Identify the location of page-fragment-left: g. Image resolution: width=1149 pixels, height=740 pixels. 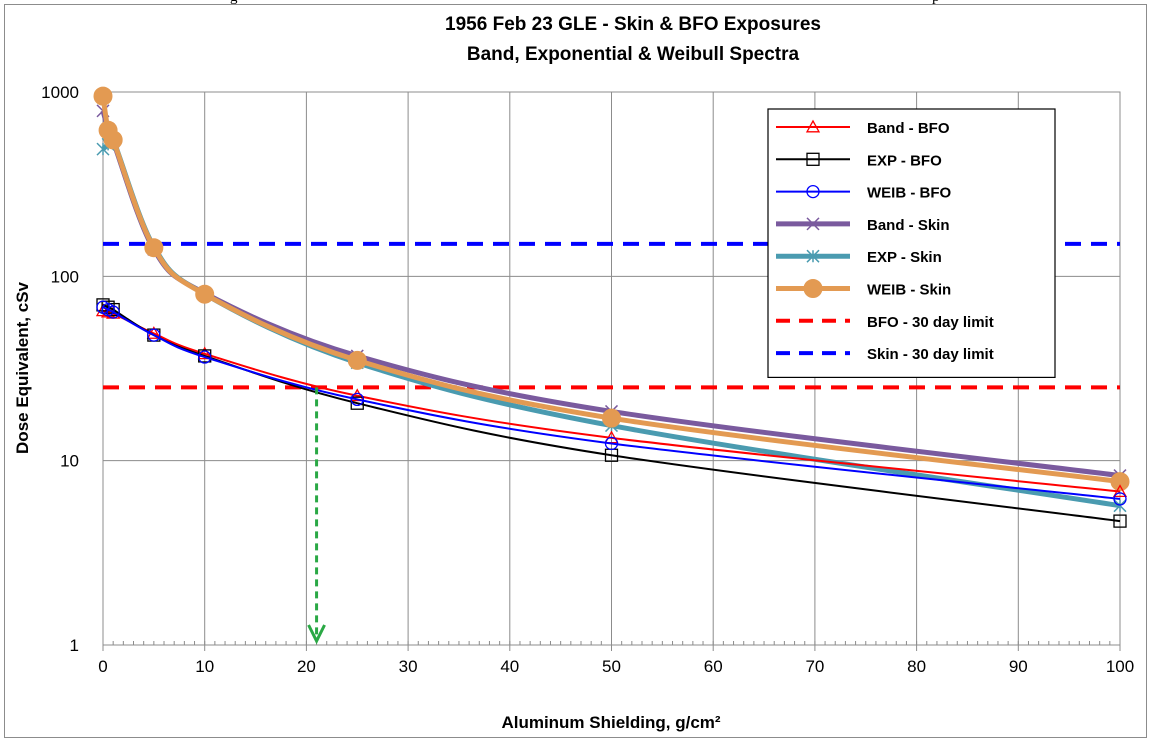
(234, 3).